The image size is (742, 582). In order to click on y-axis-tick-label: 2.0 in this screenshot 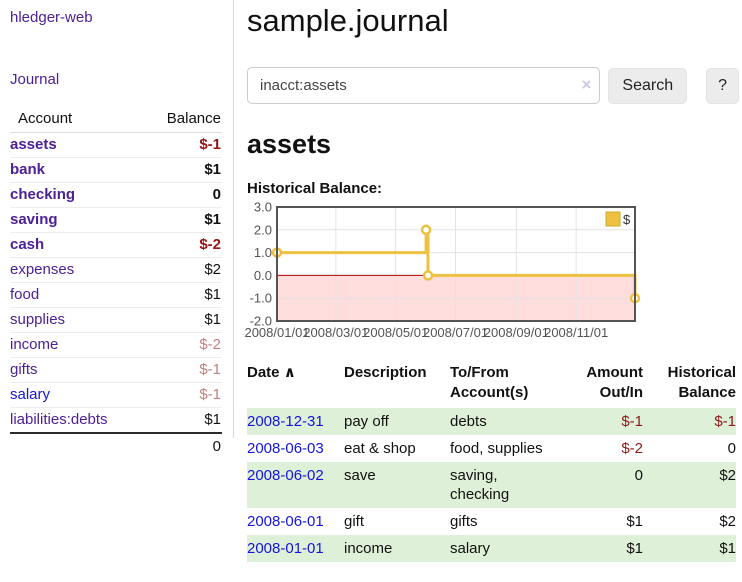, I will do `click(263, 229)`.